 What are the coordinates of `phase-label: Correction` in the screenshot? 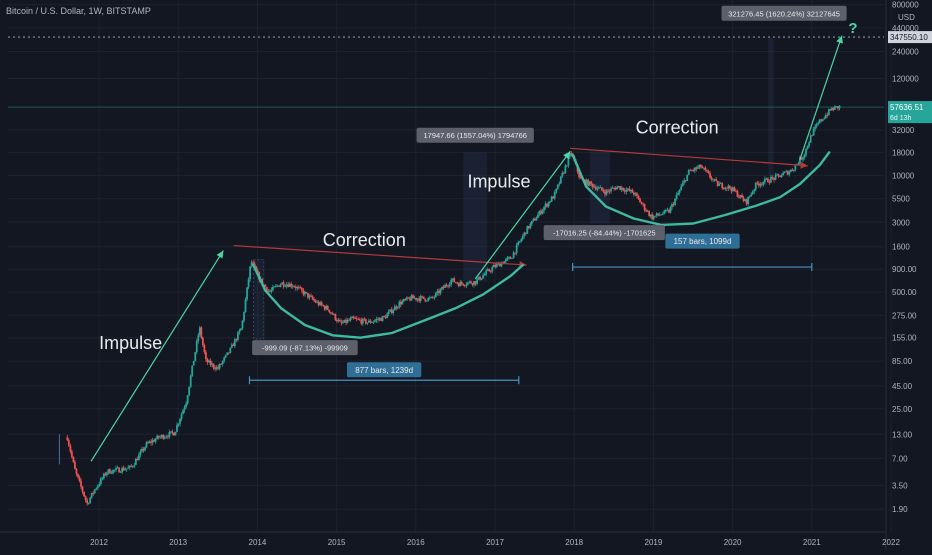 It's located at (677, 128).